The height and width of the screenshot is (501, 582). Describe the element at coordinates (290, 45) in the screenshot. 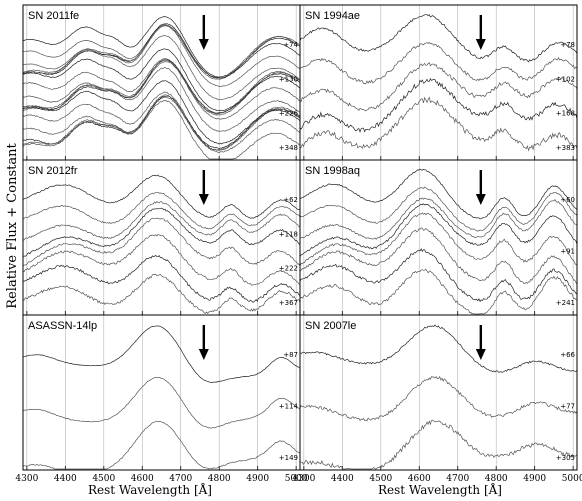

I see `epoch-label: +74` at that location.